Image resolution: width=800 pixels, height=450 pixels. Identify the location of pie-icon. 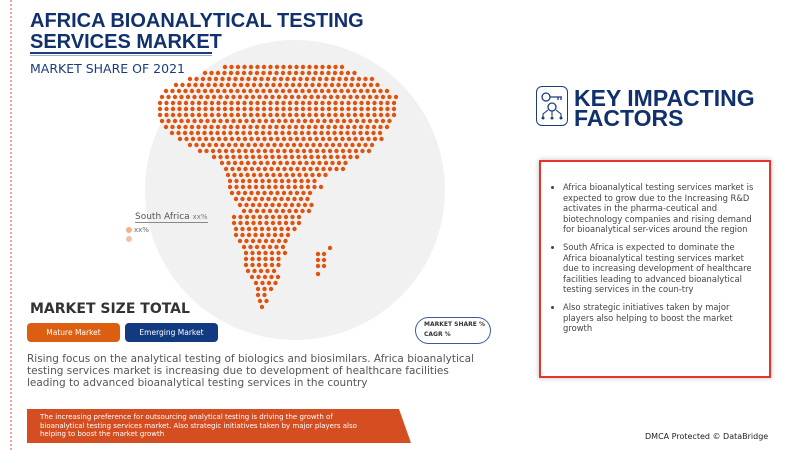
(129, 230).